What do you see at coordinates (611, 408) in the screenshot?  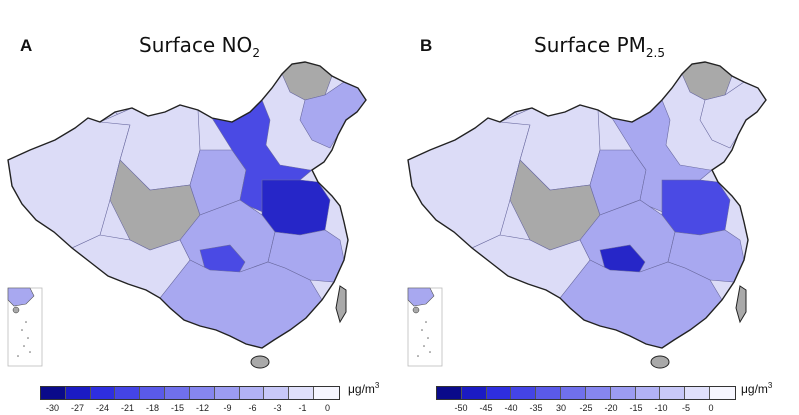 I see `legend-tick-label: -20` at bounding box center [611, 408].